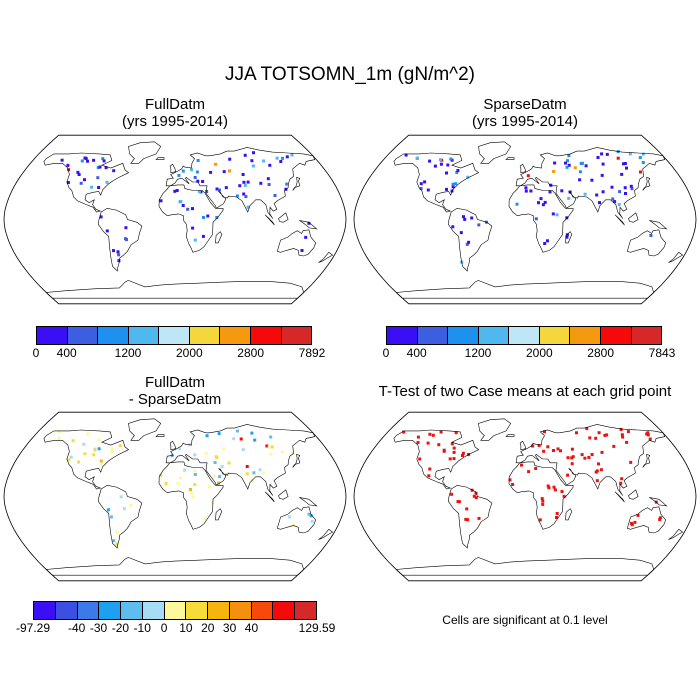 This screenshot has height=700, width=700. What do you see at coordinates (539, 353) in the screenshot?
I see `colorbar-tick-label: 2000` at bounding box center [539, 353].